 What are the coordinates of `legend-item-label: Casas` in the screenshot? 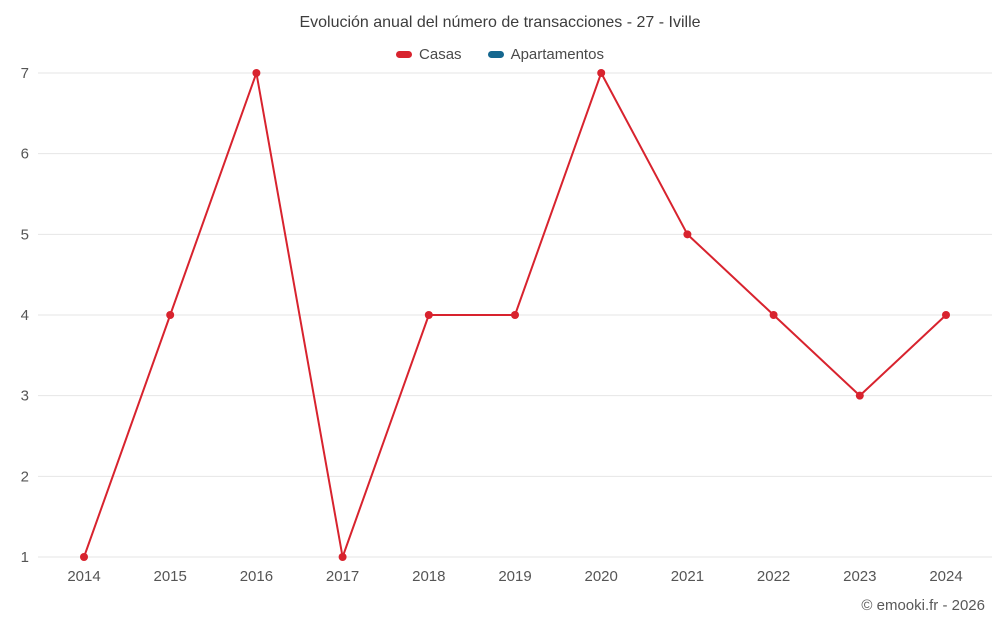 It's located at (440, 54).